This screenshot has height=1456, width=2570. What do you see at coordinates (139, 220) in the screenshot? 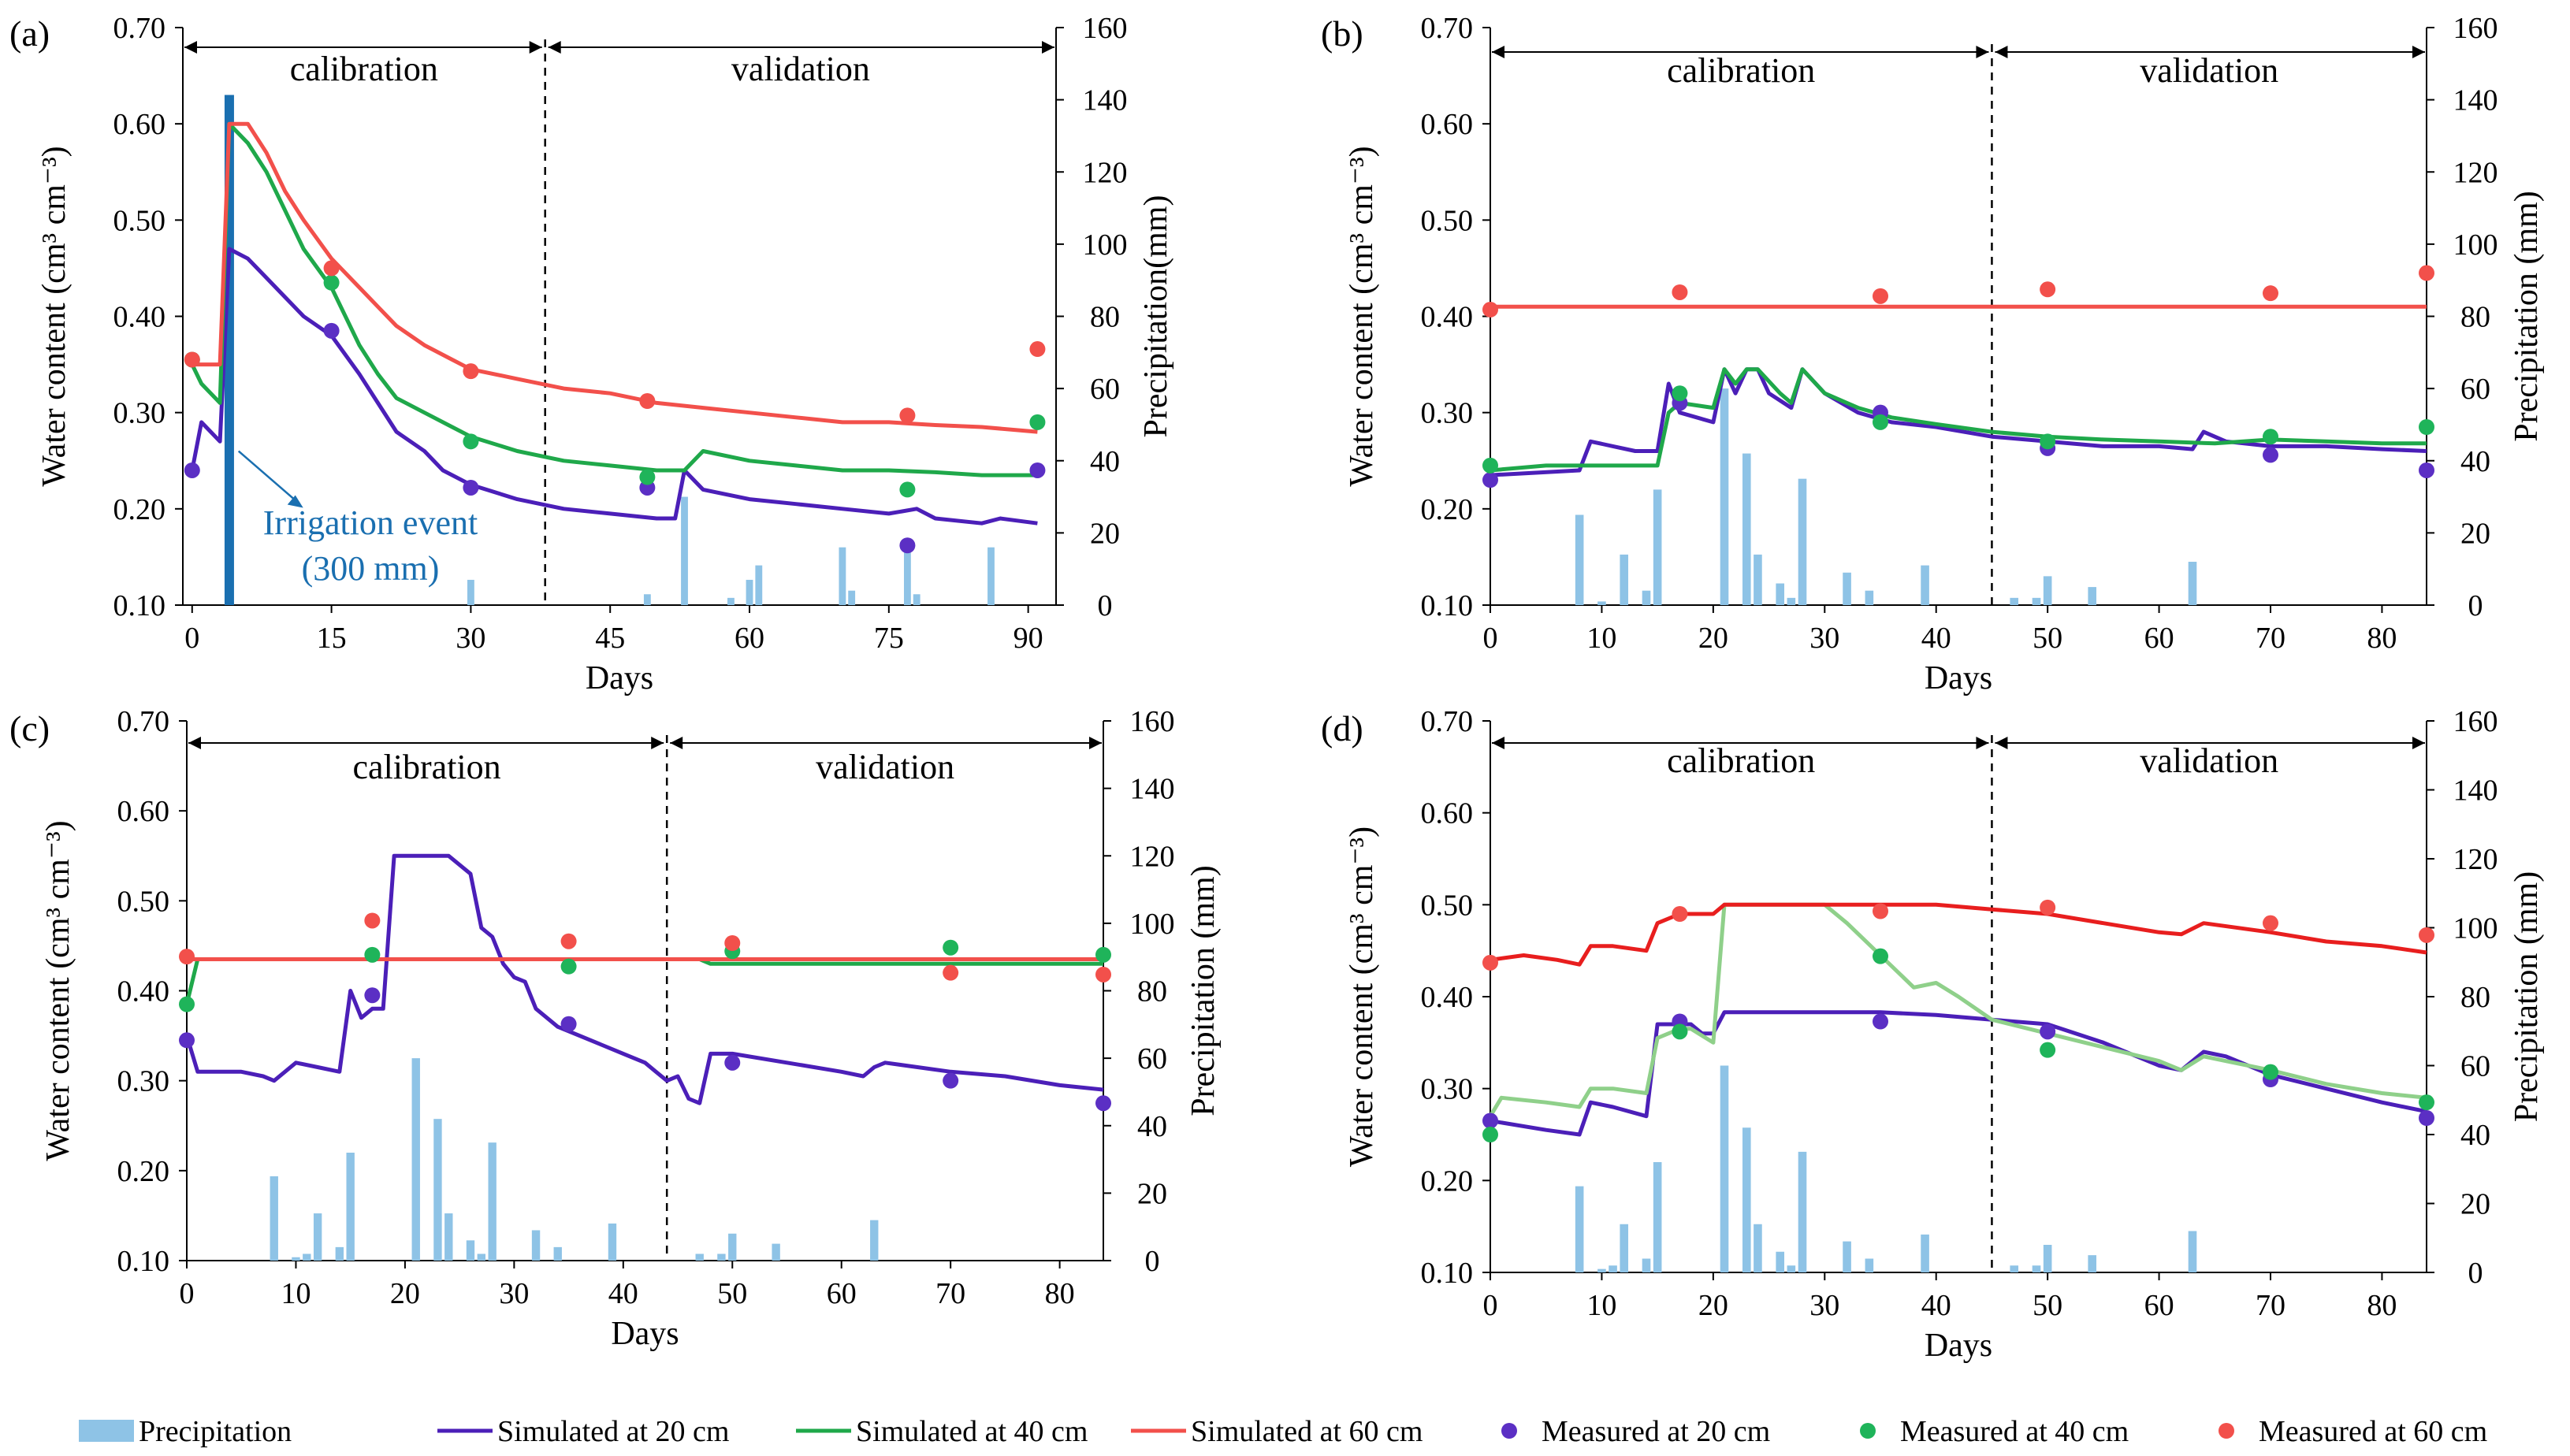
I see `y-tick-label: 0.50` at bounding box center [139, 220].